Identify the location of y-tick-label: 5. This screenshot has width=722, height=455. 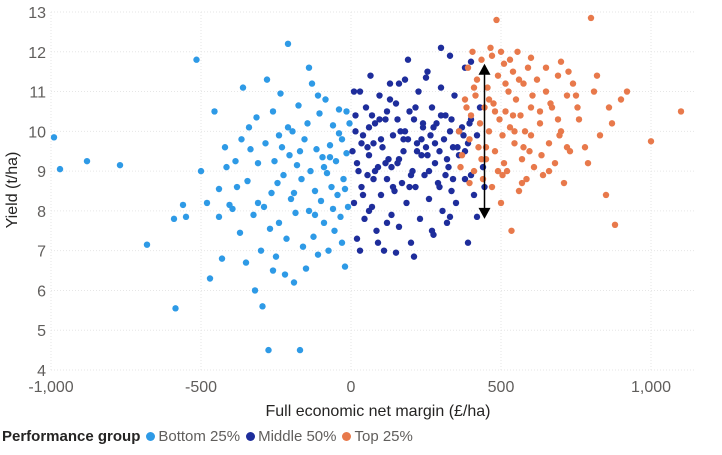
(41, 331).